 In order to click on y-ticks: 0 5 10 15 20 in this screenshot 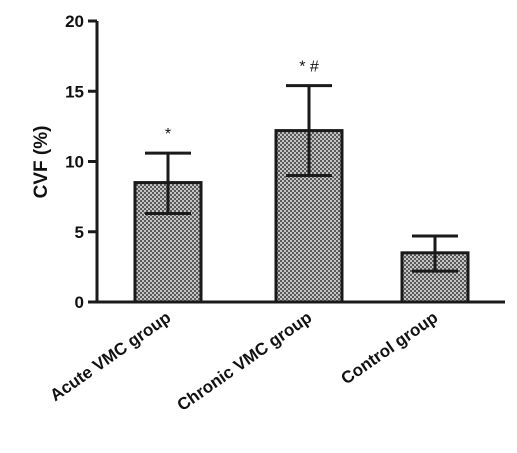, I will do `click(81, 162)`.